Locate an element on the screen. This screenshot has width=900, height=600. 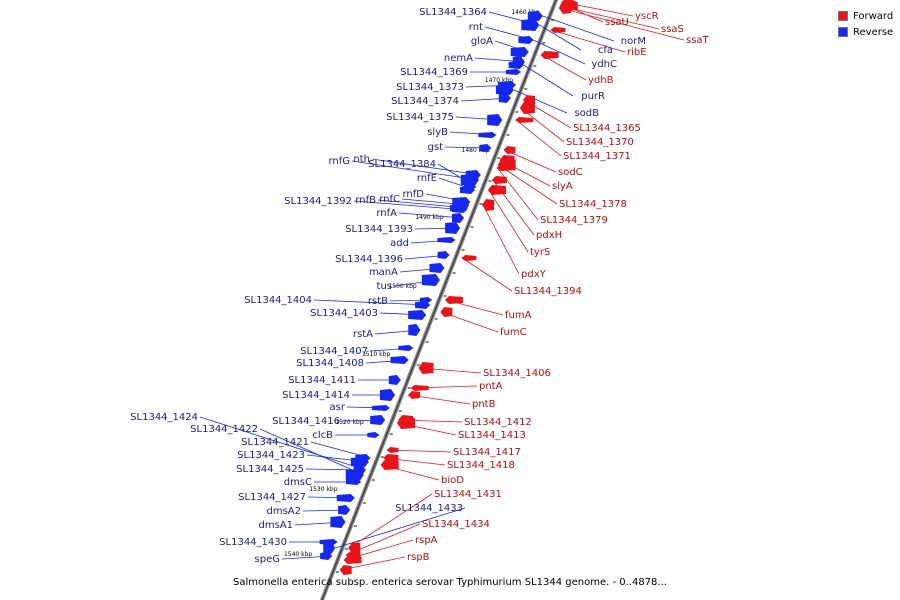
reverse-gene-label: norM is located at coordinates (633, 41).